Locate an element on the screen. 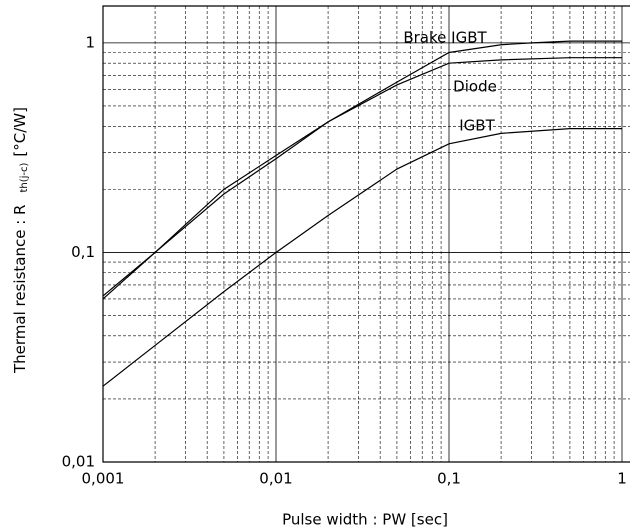  x-tick-label: 0,001 is located at coordinates (103, 479).